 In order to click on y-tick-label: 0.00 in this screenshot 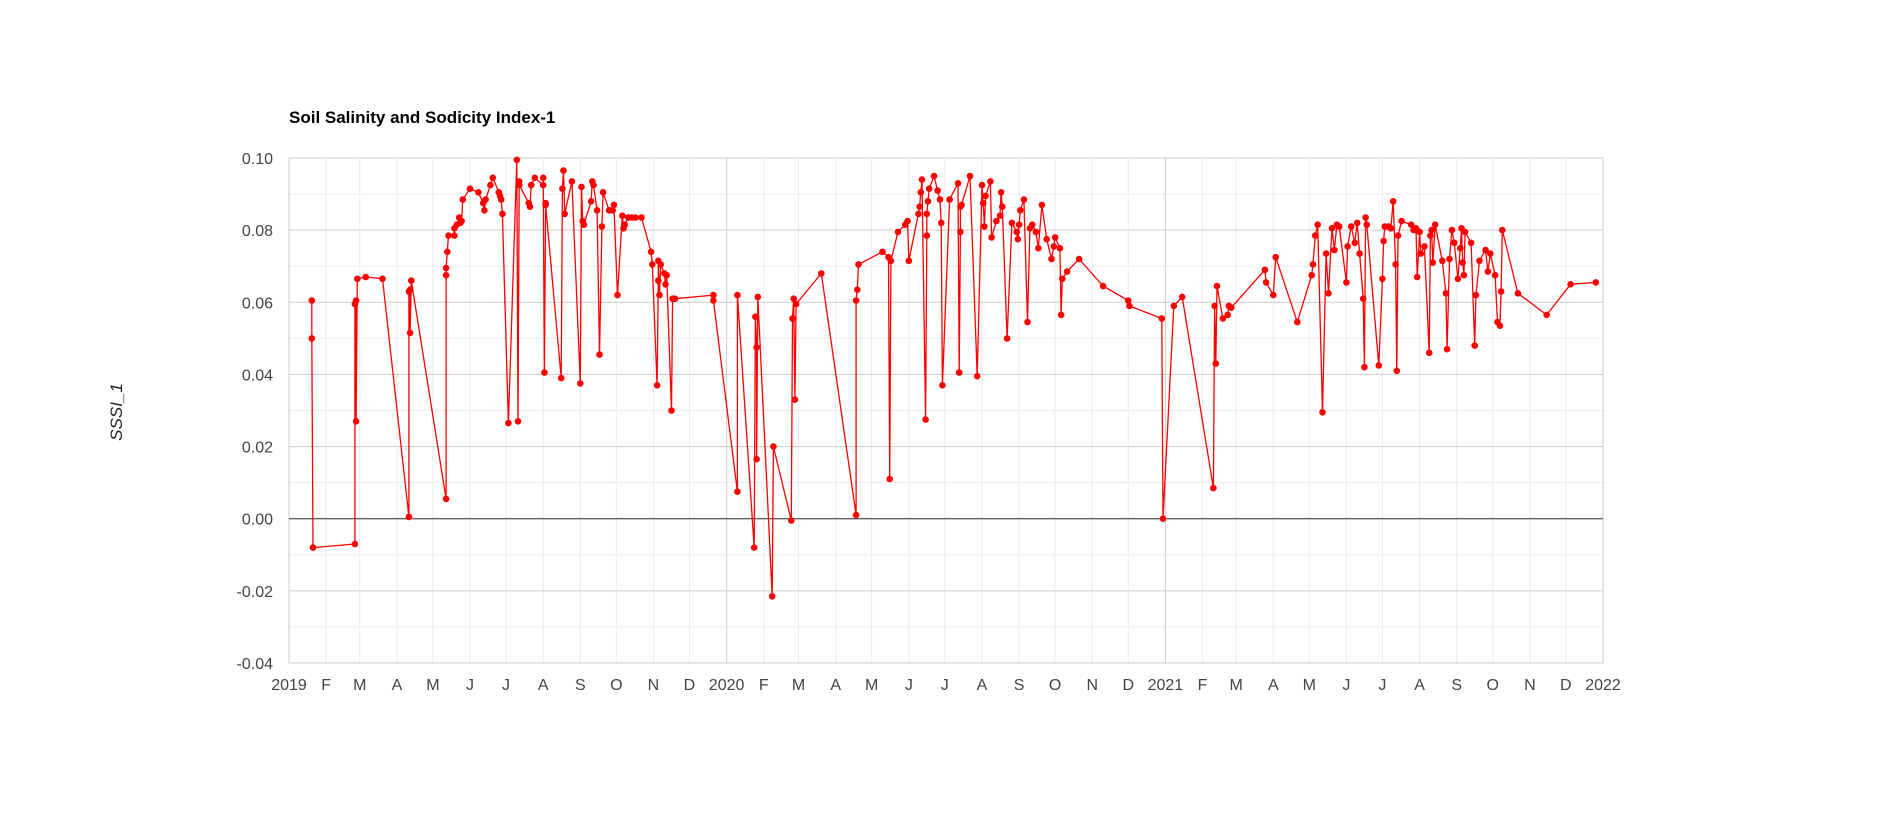, I will do `click(257, 520)`.